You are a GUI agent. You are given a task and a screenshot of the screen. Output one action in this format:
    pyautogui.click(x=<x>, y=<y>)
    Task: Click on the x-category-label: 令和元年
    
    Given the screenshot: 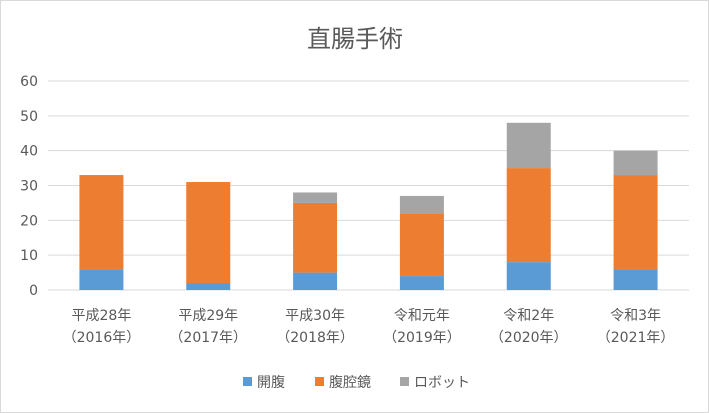 What is the action you would take?
    pyautogui.click(x=422, y=316)
    